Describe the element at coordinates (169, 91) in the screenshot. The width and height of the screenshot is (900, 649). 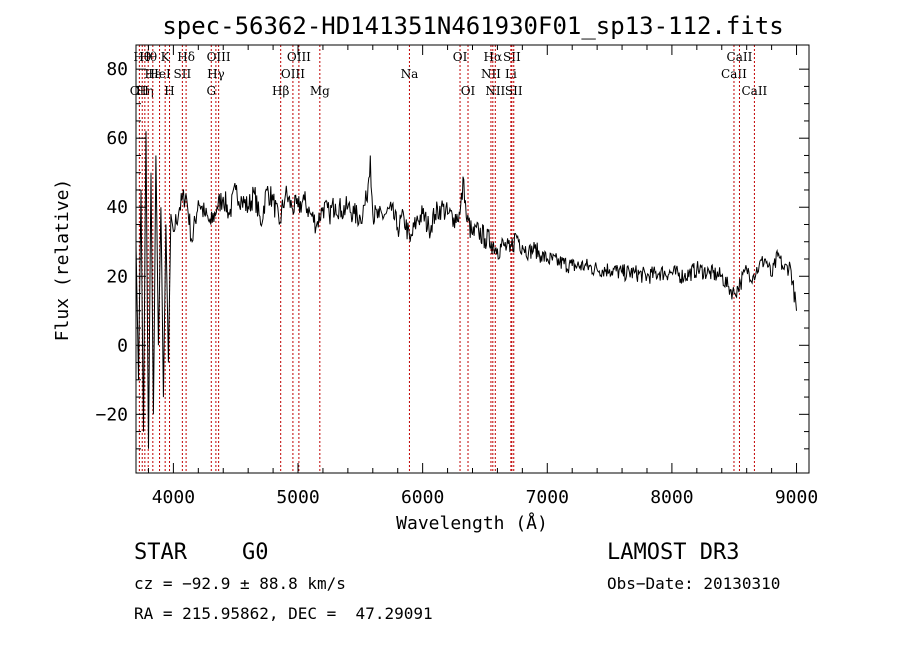
I see `spectral-line-label: H` at that location.